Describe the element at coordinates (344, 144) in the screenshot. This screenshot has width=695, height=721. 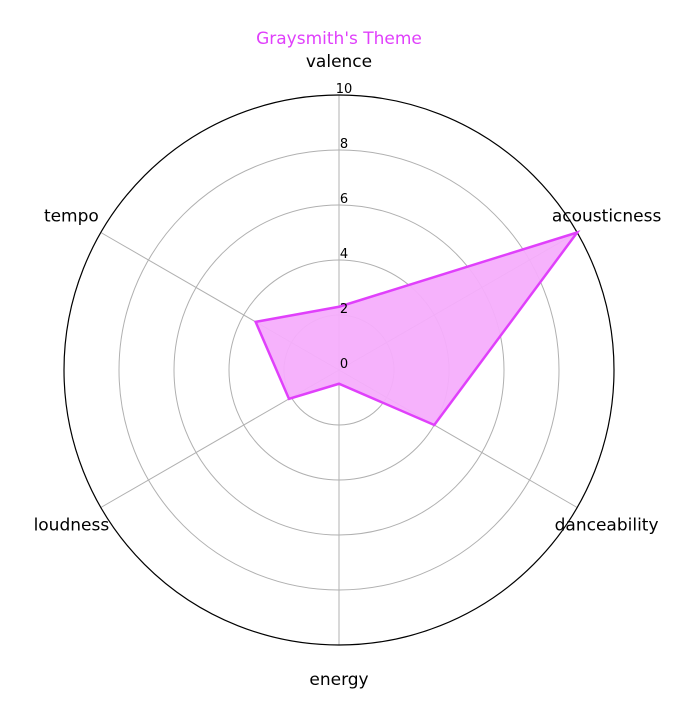
I see `r-tick-label: 8` at that location.